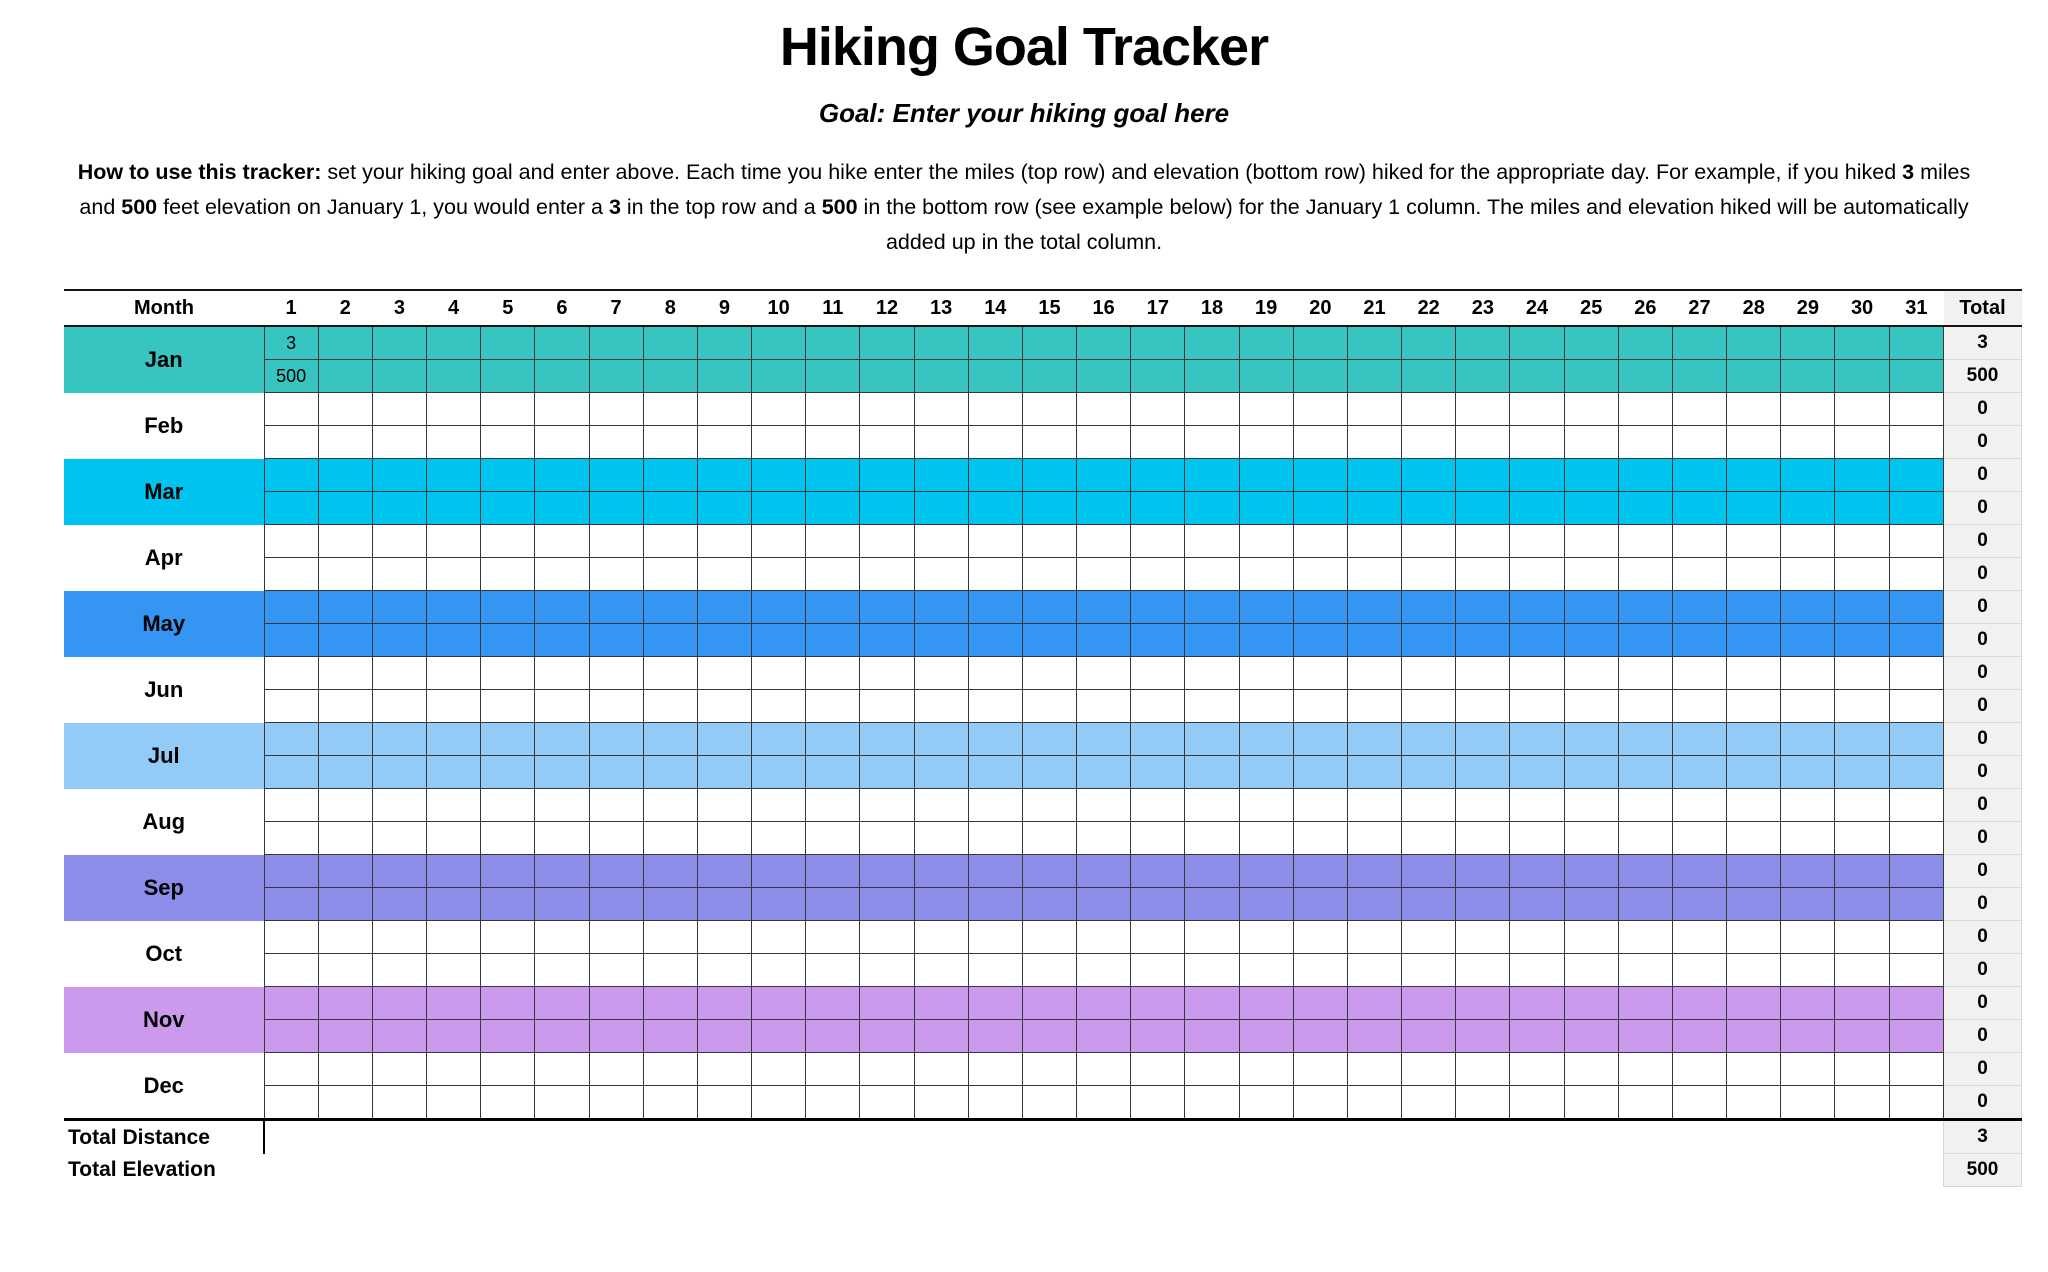 Image resolution: width=2048 pixels, height=1272 pixels. Describe the element at coordinates (670, 640) in the screenshot. I see `cell-may-elevation-d8` at that location.